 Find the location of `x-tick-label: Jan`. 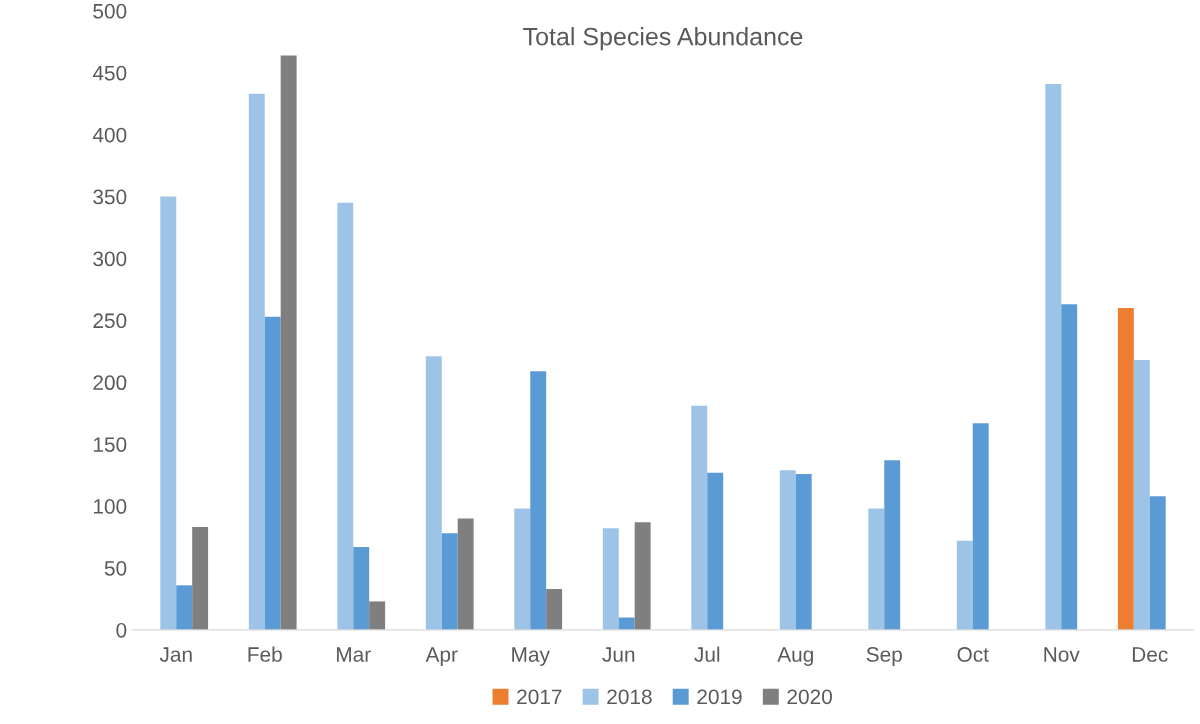

x-tick-label: Jan is located at coordinates (175, 654).